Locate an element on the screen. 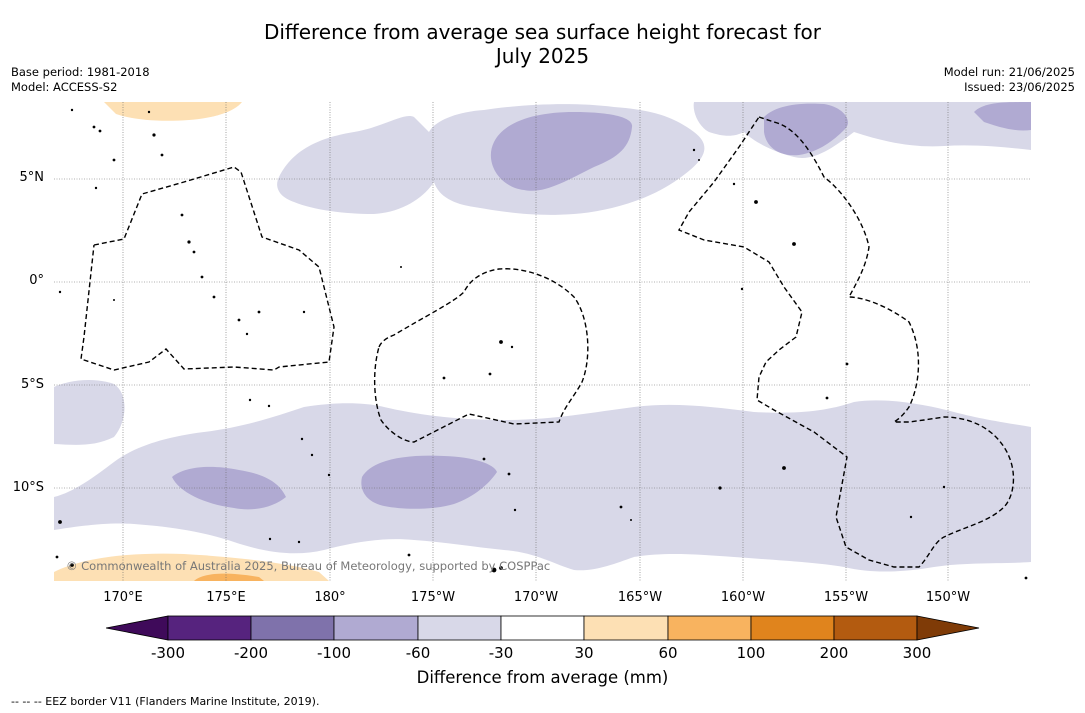 The height and width of the screenshot is (713, 1085). colorbar-tick: 100 is located at coordinates (751, 653).